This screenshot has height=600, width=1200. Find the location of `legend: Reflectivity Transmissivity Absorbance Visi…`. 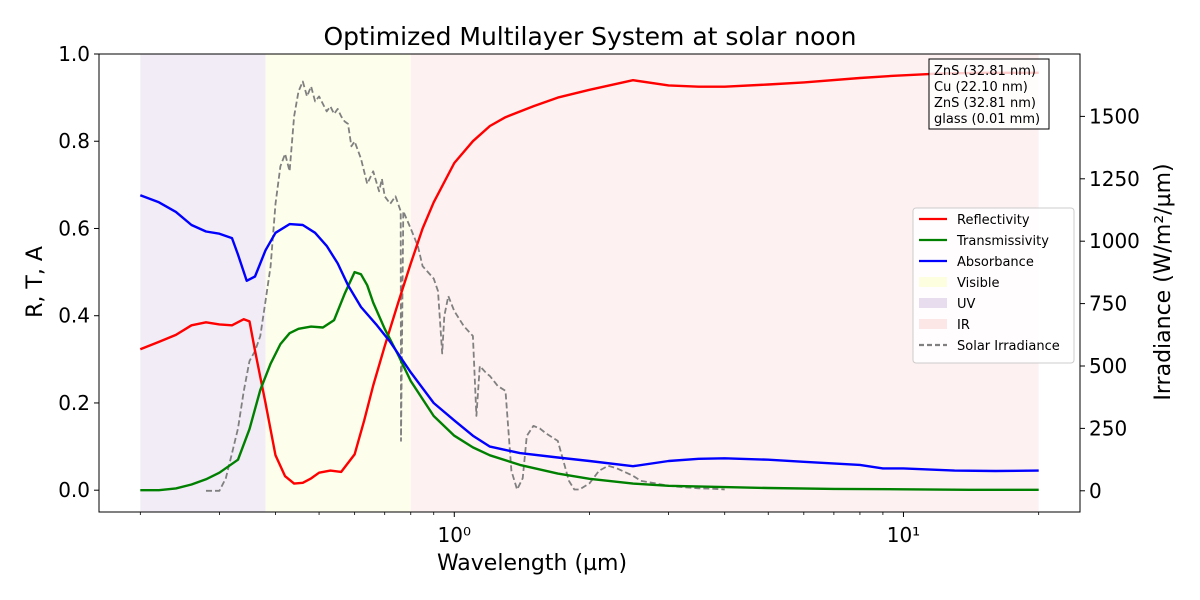

legend: Reflectivity Transmissivity Absorbance Visi… is located at coordinates (993, 285).